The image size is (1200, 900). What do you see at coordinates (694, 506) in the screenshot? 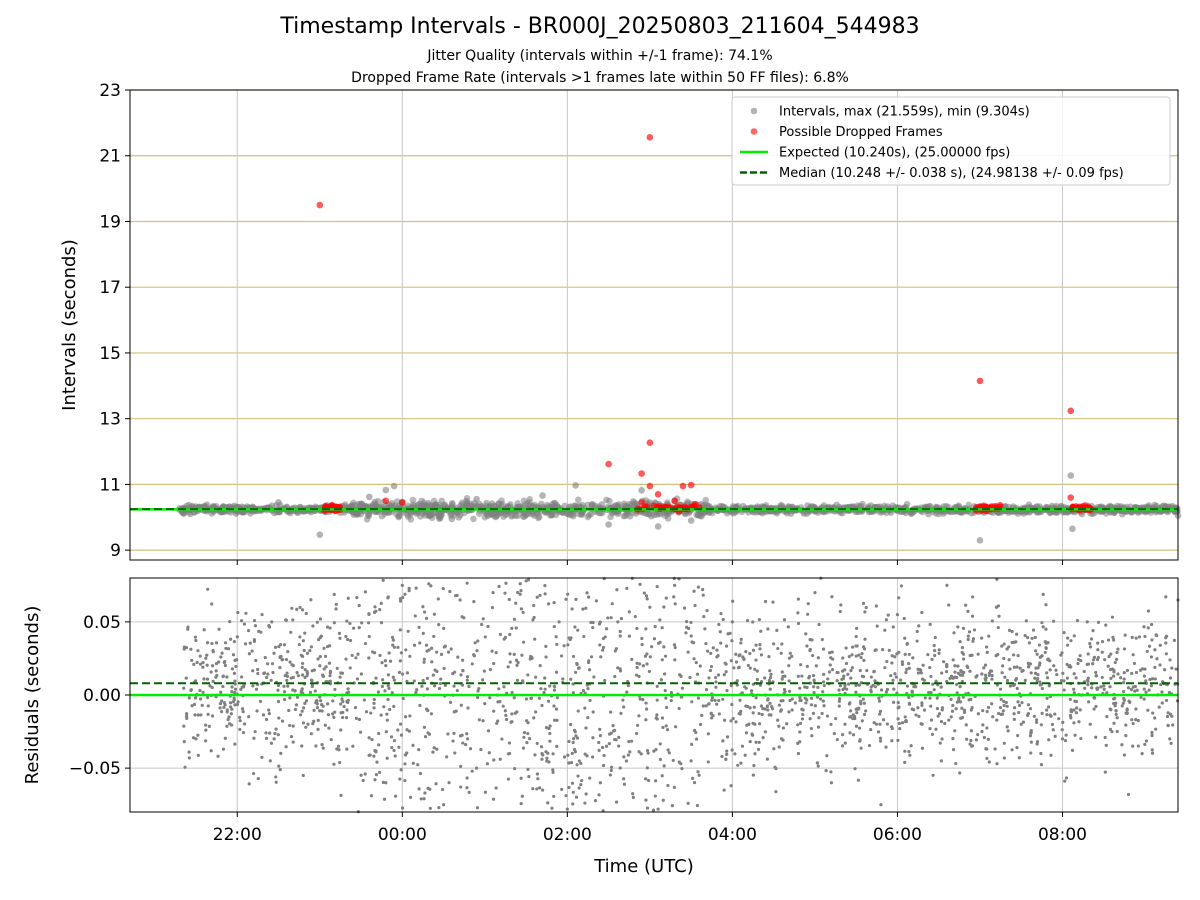
I see `dropped-frame-point` at bounding box center [694, 506].